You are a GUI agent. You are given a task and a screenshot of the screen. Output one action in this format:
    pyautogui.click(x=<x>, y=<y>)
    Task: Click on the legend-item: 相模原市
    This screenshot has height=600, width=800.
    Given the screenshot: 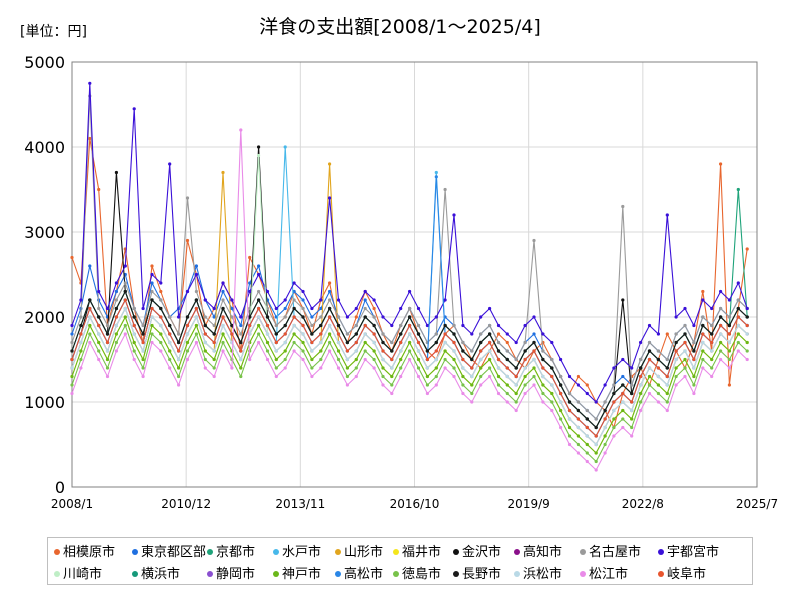 What is the action you would take?
    pyautogui.click(x=84, y=550)
    